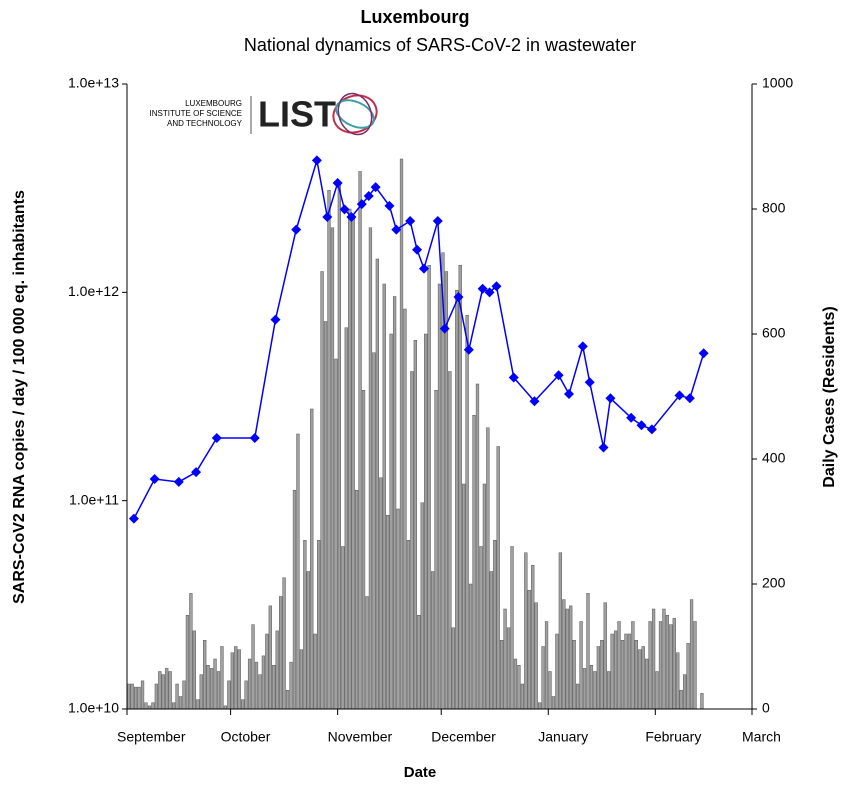  Describe the element at coordinates (766, 708) in the screenshot. I see `y2-tick-label: 0` at that location.